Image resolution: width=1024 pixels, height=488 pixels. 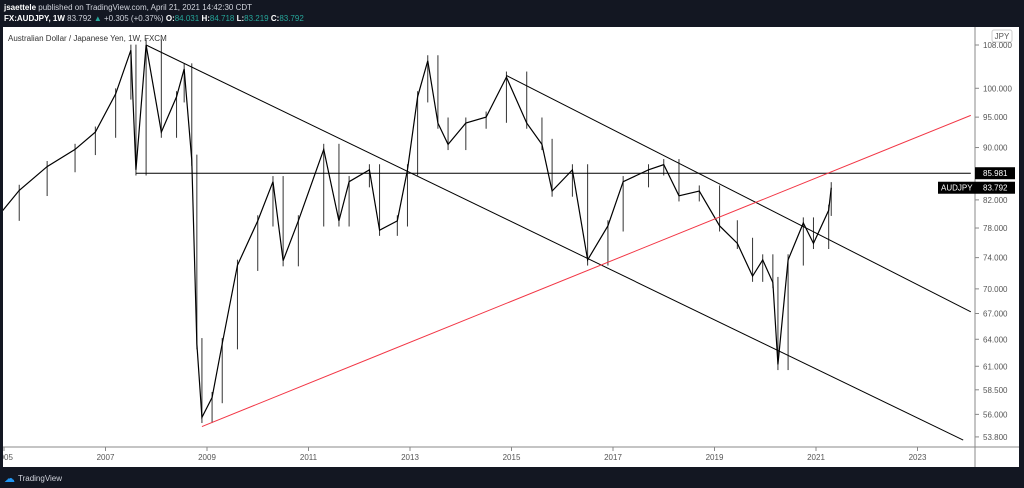 What do you see at coordinates (256, 18) in the screenshot?
I see `low-value: 83.219` at bounding box center [256, 18].